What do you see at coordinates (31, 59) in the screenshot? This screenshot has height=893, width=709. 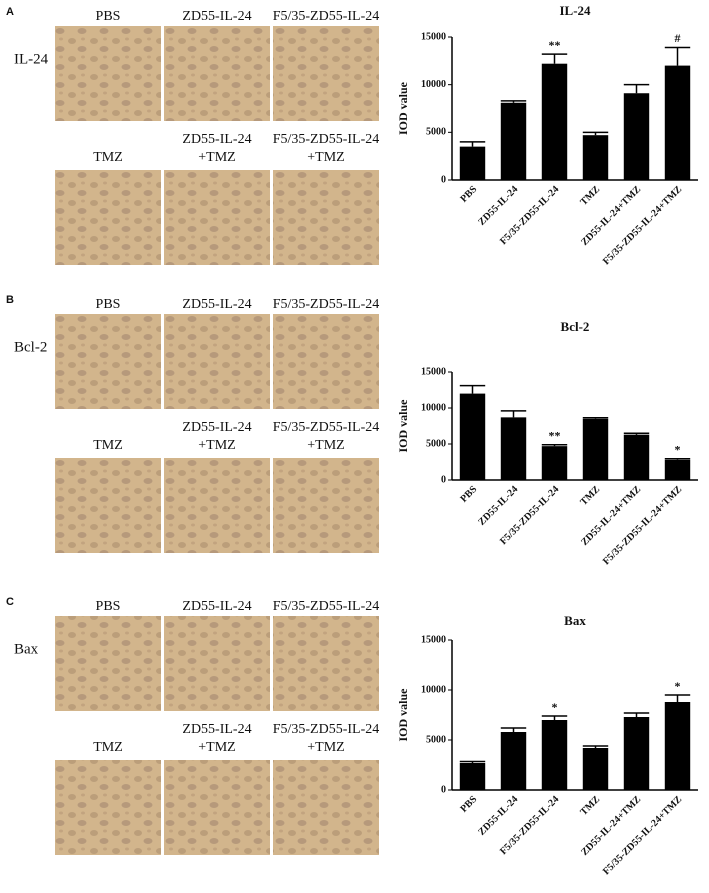 I see `marker-label: IL-24` at bounding box center [31, 59].